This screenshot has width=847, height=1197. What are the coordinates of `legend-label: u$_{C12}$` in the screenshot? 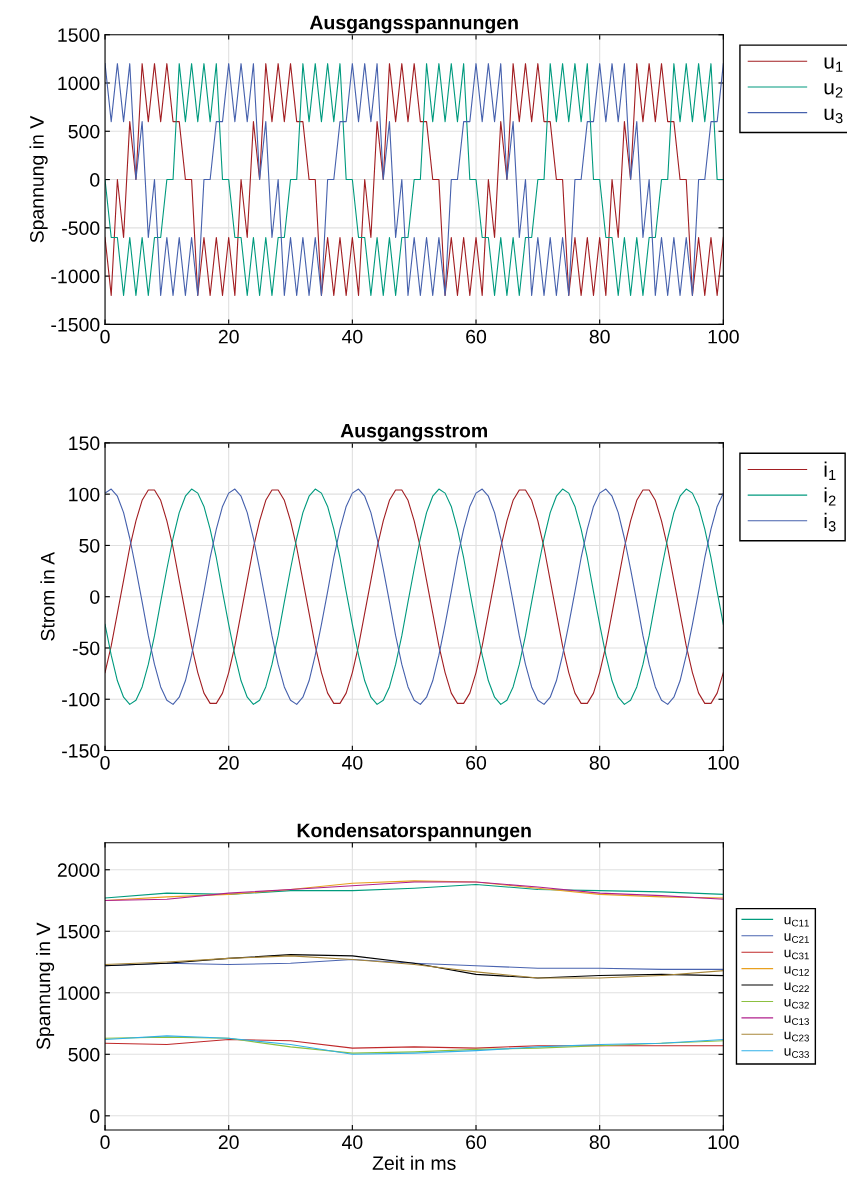 It's located at (796, 971).